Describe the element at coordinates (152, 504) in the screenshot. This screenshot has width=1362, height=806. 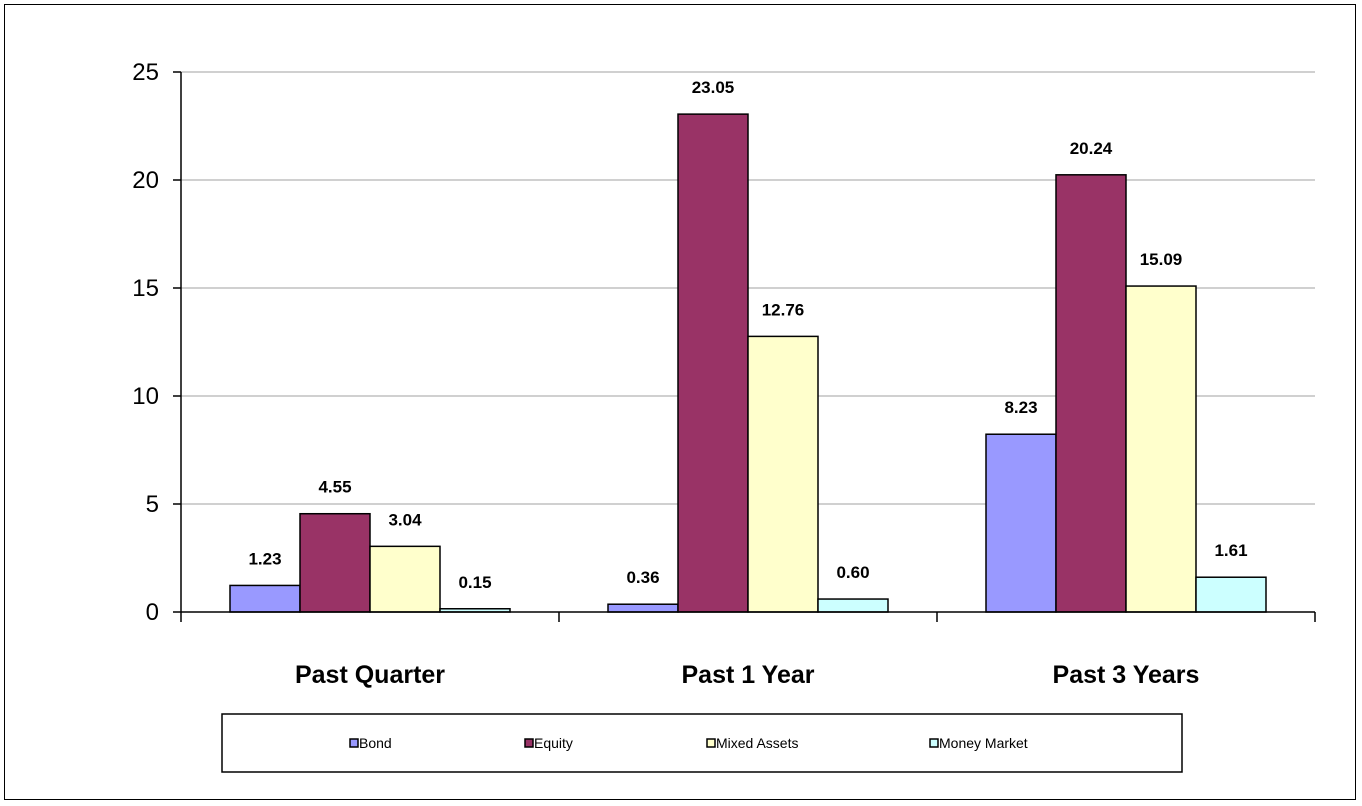
I see `y-tick-label: 5` at that location.